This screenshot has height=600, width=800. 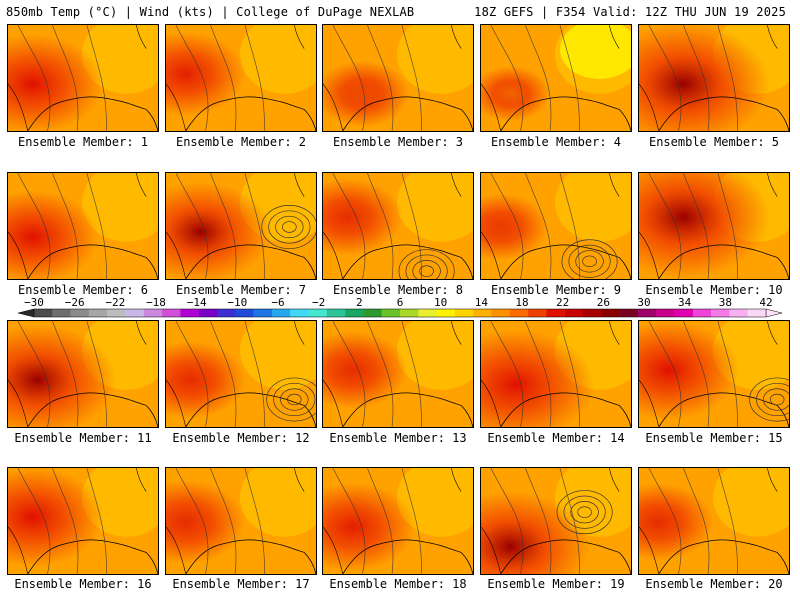 What do you see at coordinates (277, 302) in the screenshot?
I see `colorbar-tick-label: −6` at bounding box center [277, 302].